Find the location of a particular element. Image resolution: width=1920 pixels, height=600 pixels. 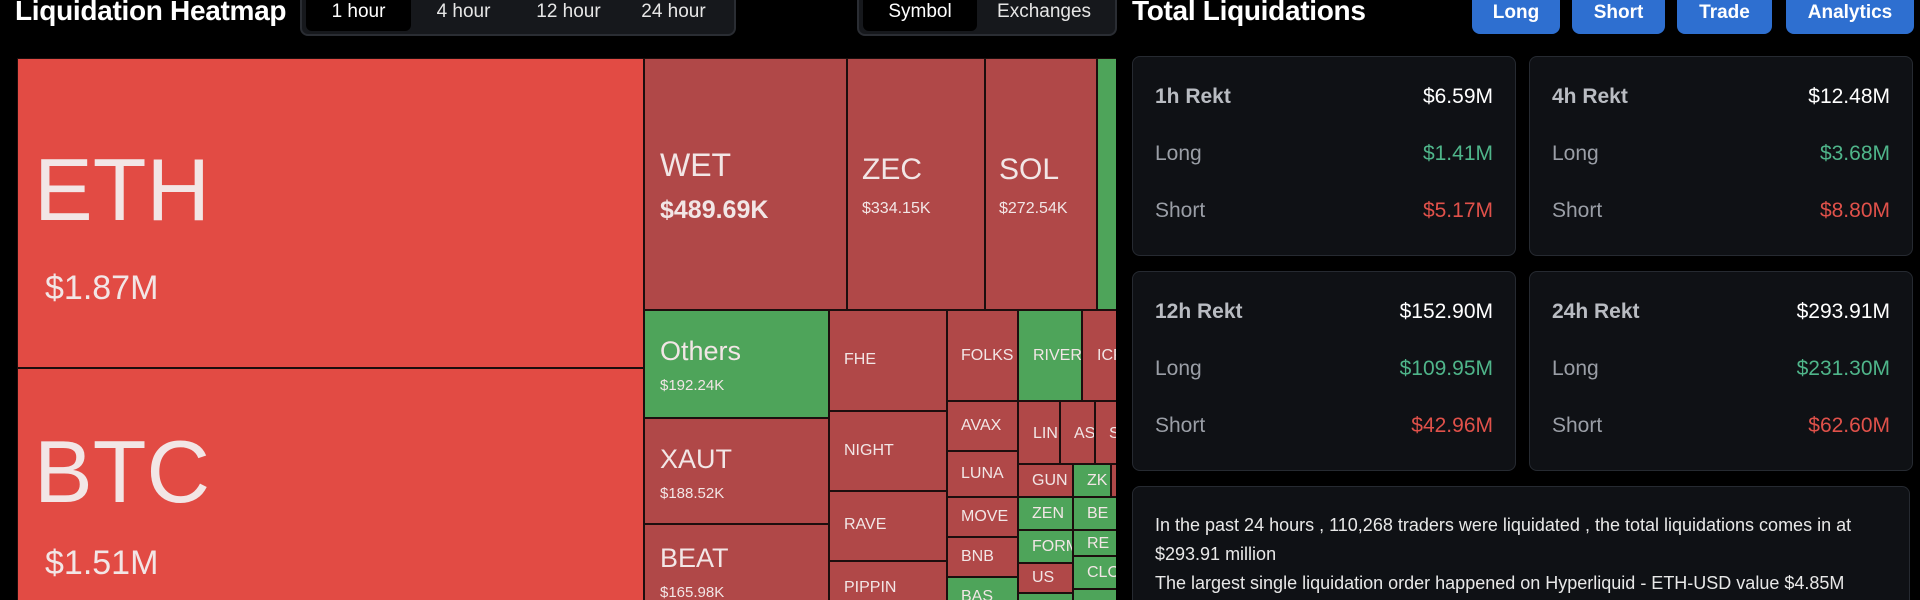

tile-xaut: XAUT $188.52K is located at coordinates (736, 471).